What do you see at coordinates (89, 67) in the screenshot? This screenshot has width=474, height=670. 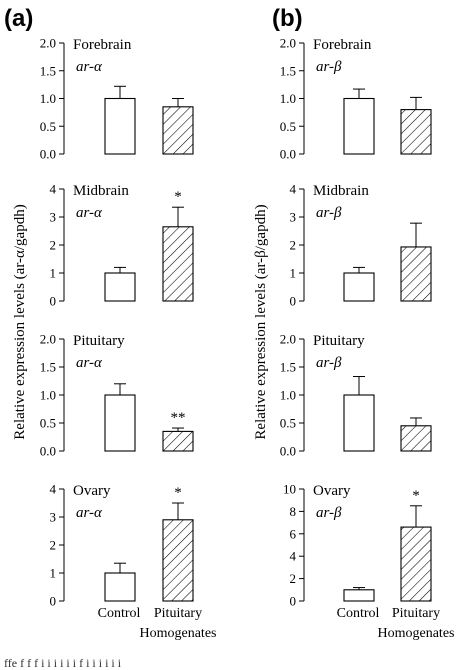 I see `c0-gene-label: ar-α` at bounding box center [89, 67].